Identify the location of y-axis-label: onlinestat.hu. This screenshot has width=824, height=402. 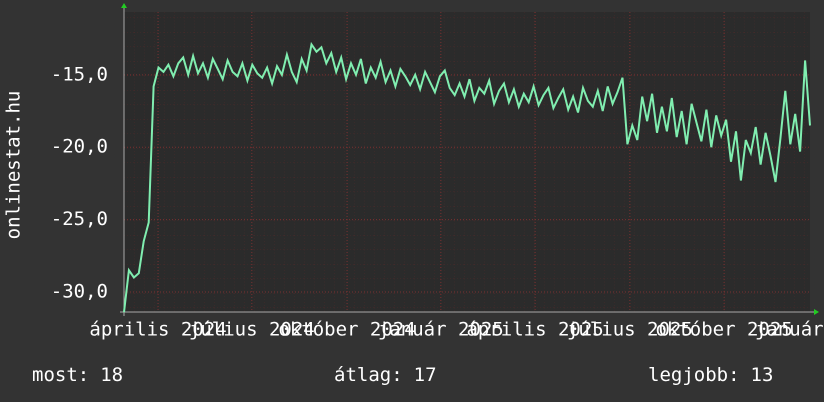
(14, 165).